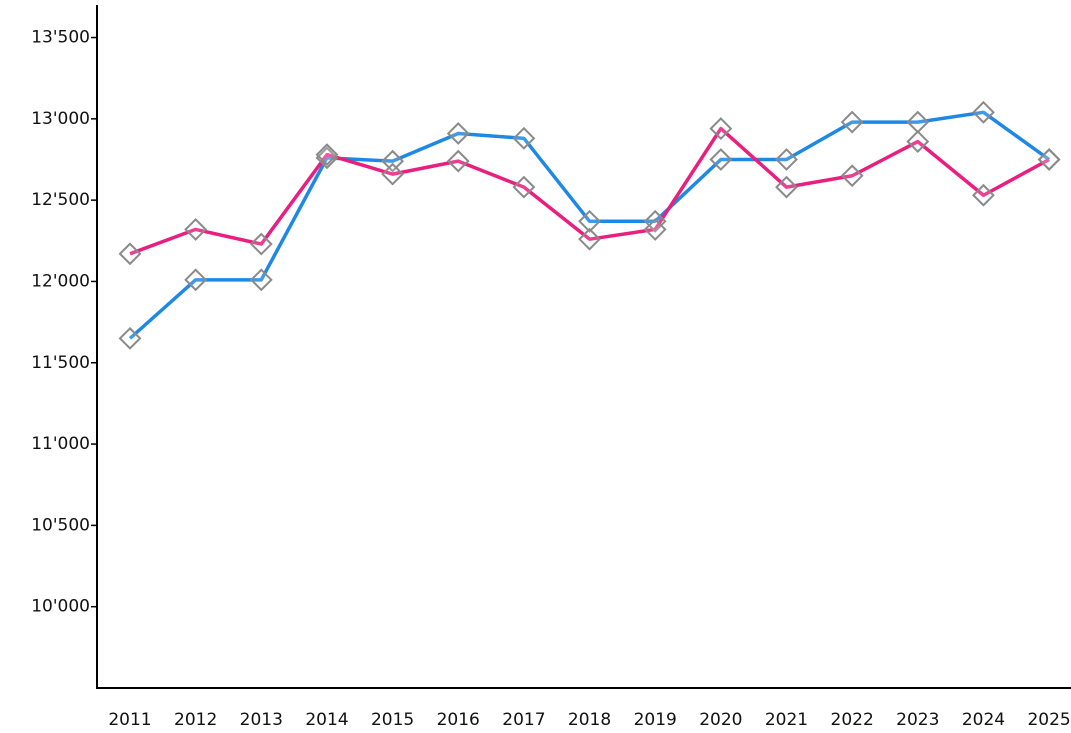 The height and width of the screenshot is (733, 1071). I want to click on y-tick-label: 11'500, so click(60, 363).